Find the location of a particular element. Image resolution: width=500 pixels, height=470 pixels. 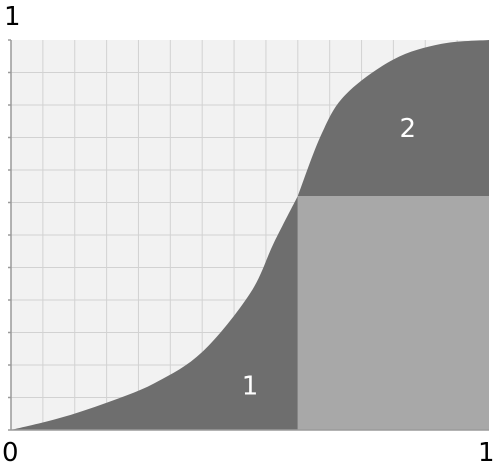

x-axis-max-label: 1 is located at coordinates (486, 453).